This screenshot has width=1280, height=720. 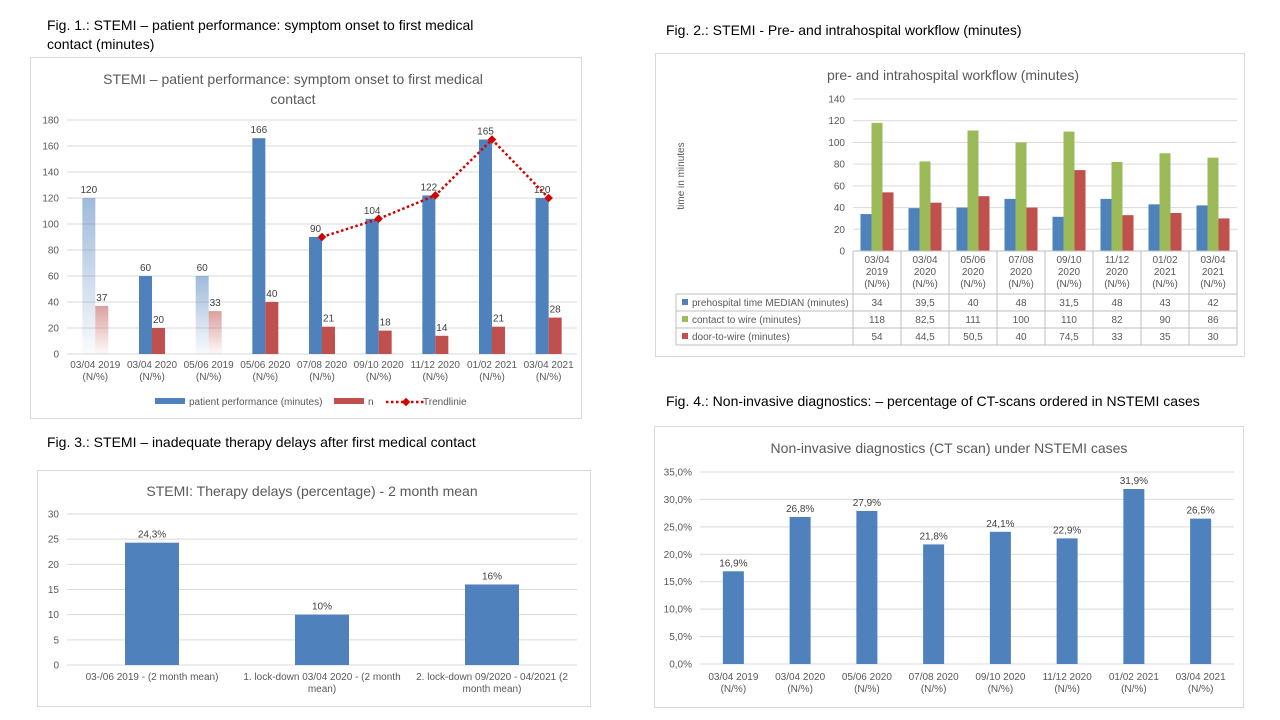 I want to click on trendline-marker, so click(x=322, y=237).